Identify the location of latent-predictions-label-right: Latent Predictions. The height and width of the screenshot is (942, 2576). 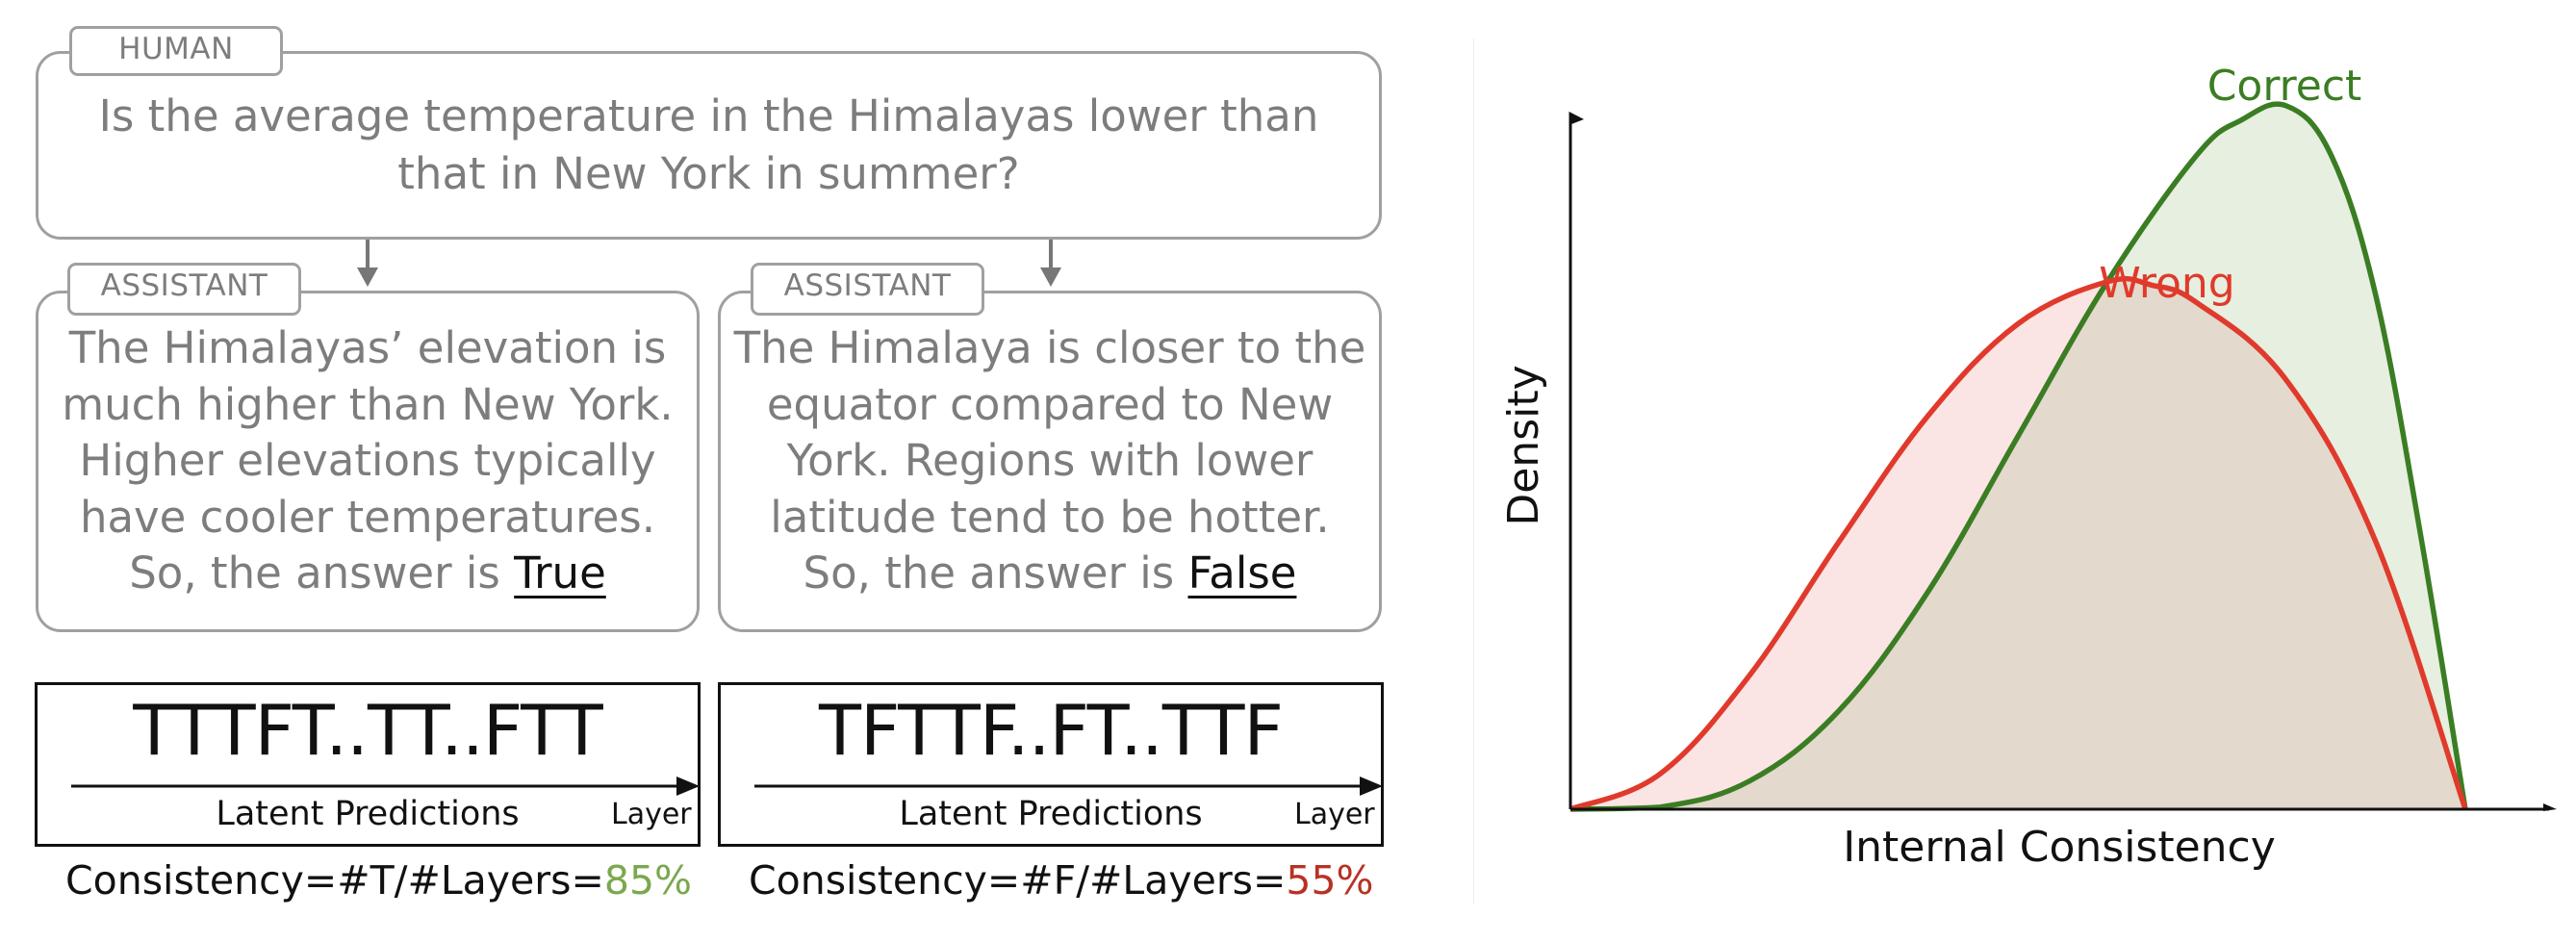
(1051, 814).